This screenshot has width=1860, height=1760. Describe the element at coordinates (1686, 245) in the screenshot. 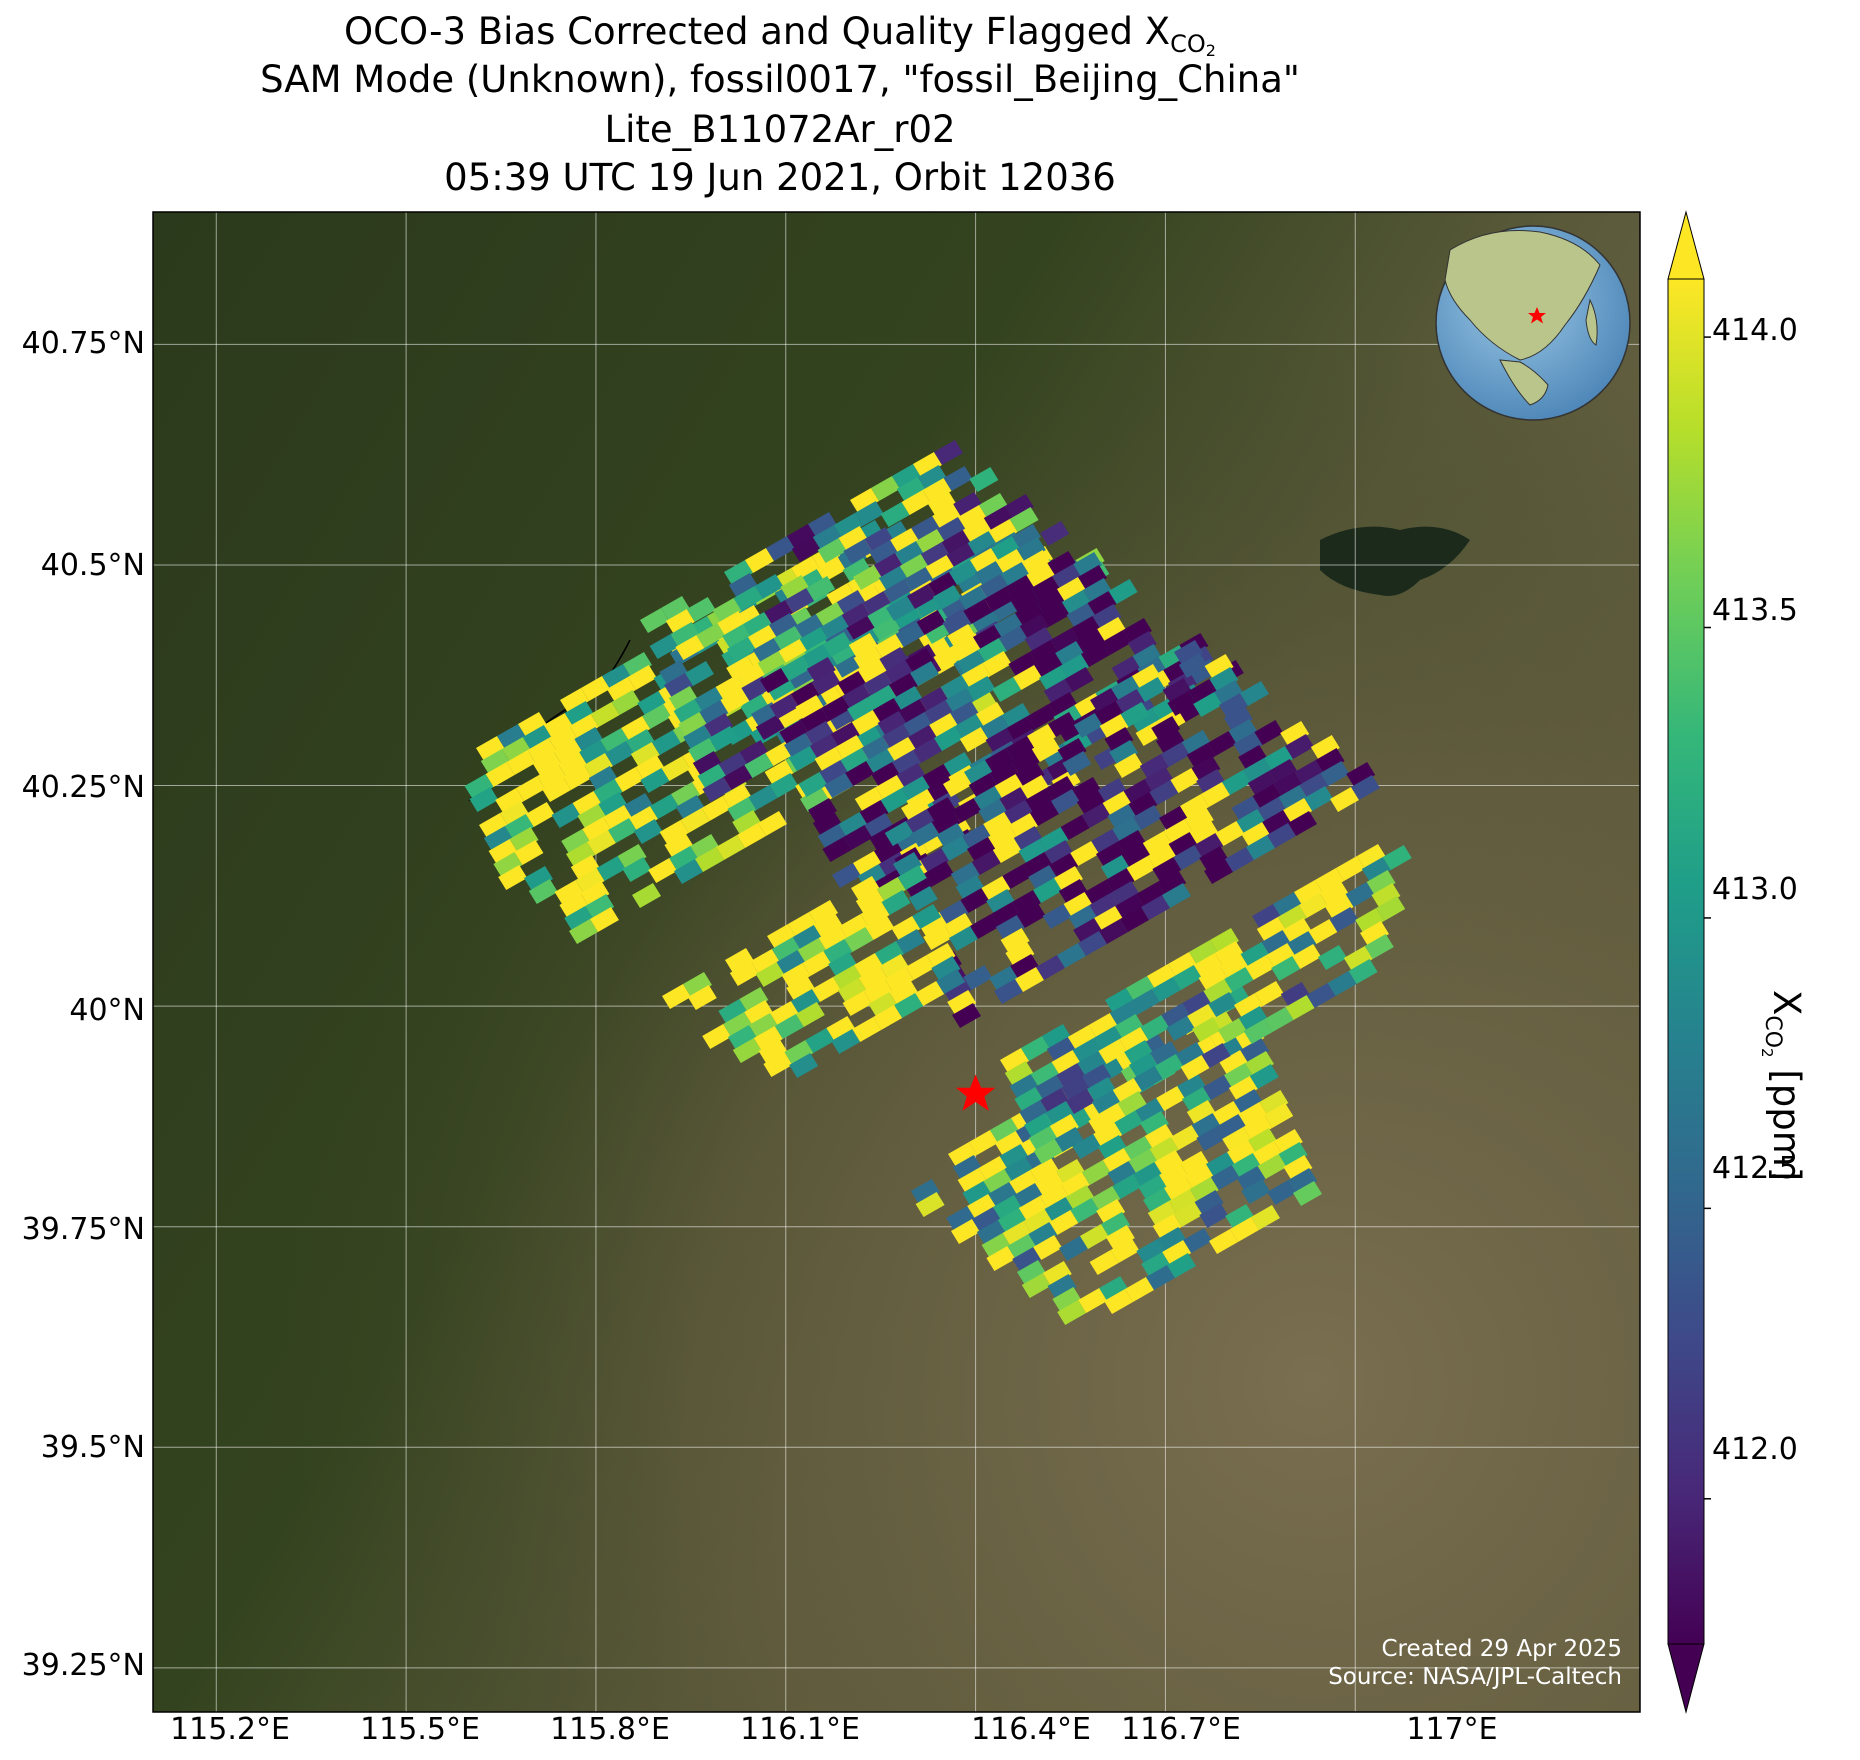

I see `colorbar-max-extend` at that location.